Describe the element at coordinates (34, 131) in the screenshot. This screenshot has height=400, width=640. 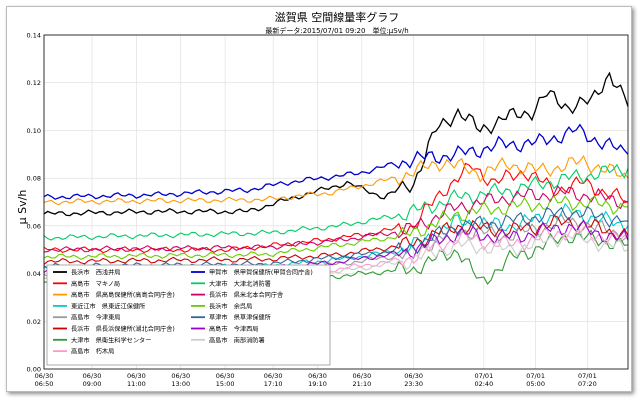
I see `y-tick-label: 0.10` at that location.